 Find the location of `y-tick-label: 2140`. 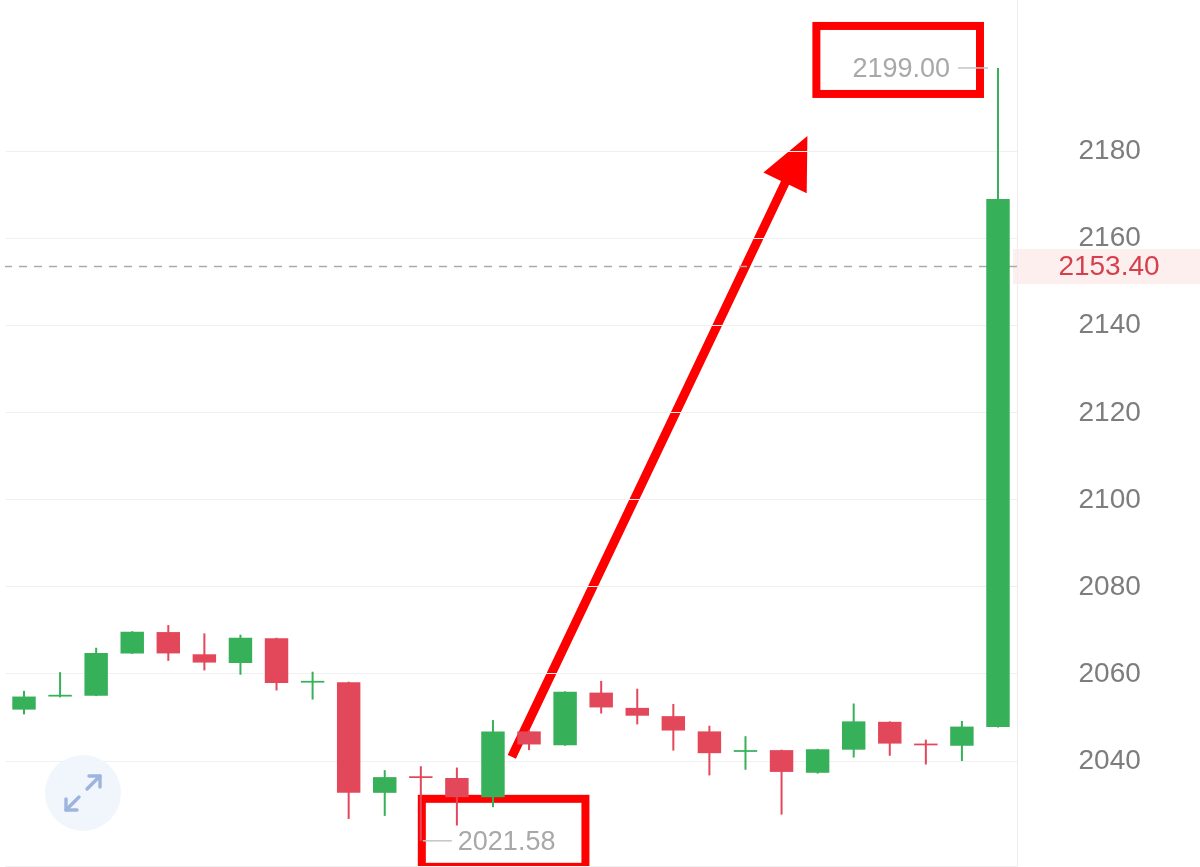

y-tick-label: 2140 is located at coordinates (1109, 324).